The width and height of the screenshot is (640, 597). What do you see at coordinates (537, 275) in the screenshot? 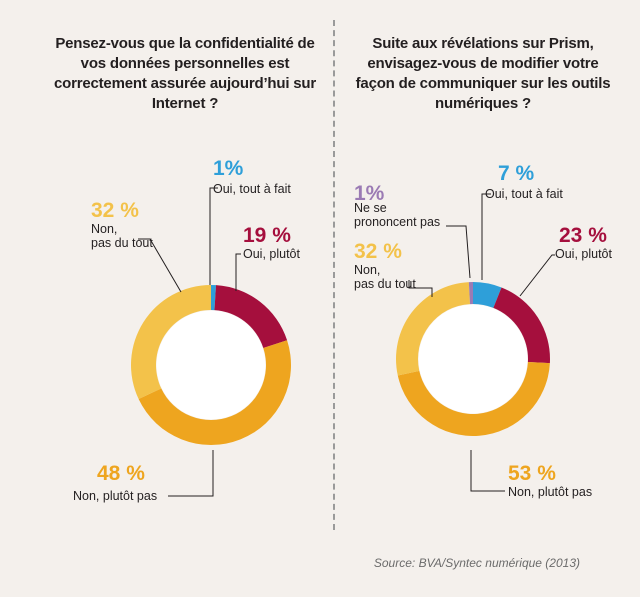
I see `leader-right-oui-plutot` at bounding box center [537, 275].